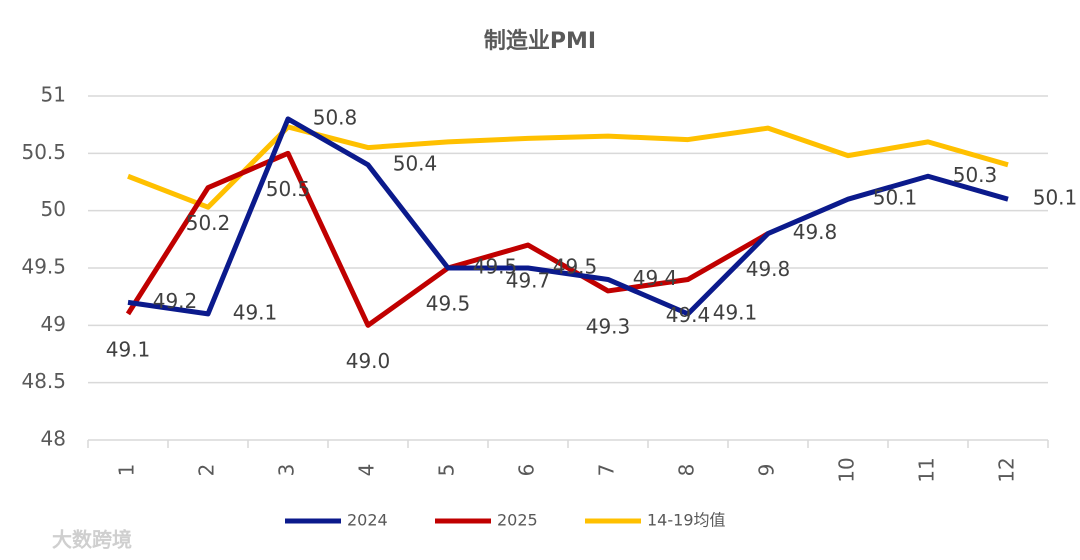 The image size is (1080, 560). What do you see at coordinates (92, 540) in the screenshot?
I see `watermark: 大数跨境` at bounding box center [92, 540].